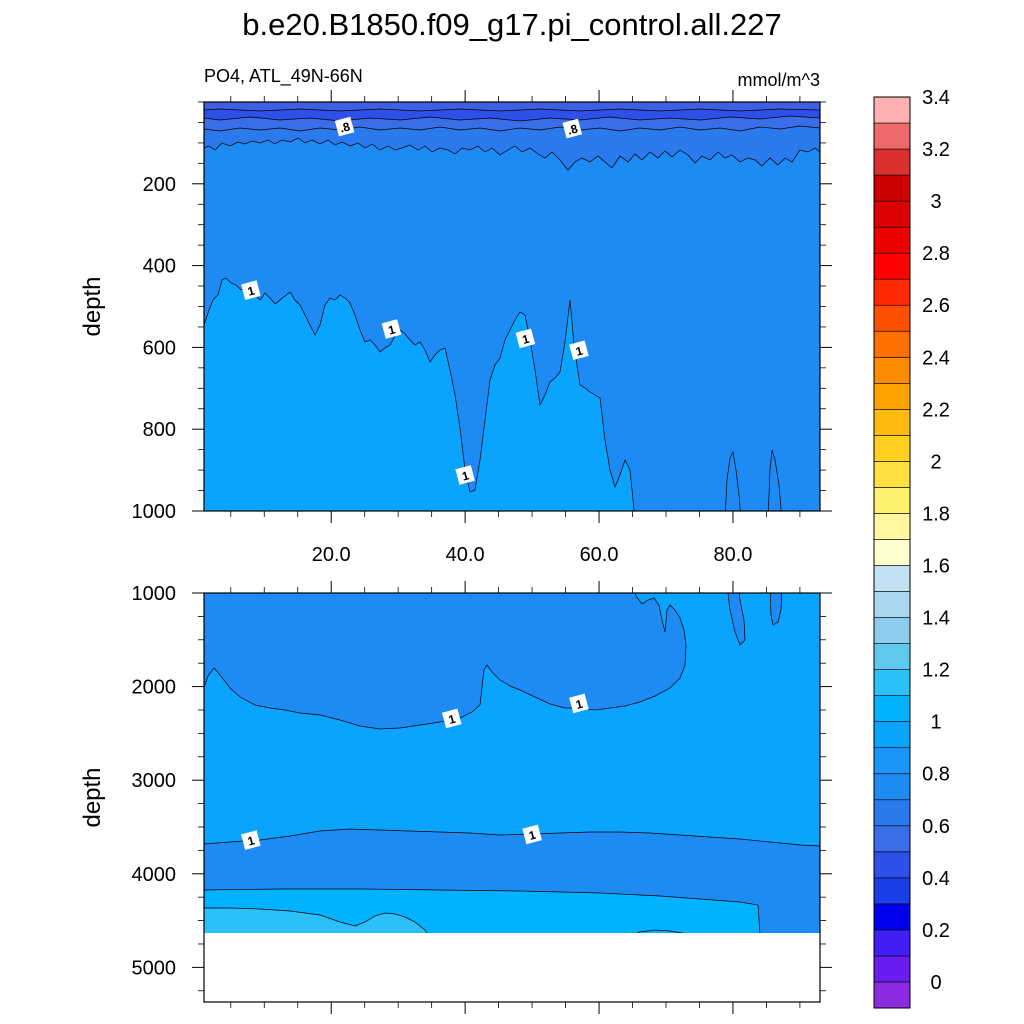  What do you see at coordinates (936, 514) in the screenshot?
I see `colorbar-label: 1.8` at bounding box center [936, 514].